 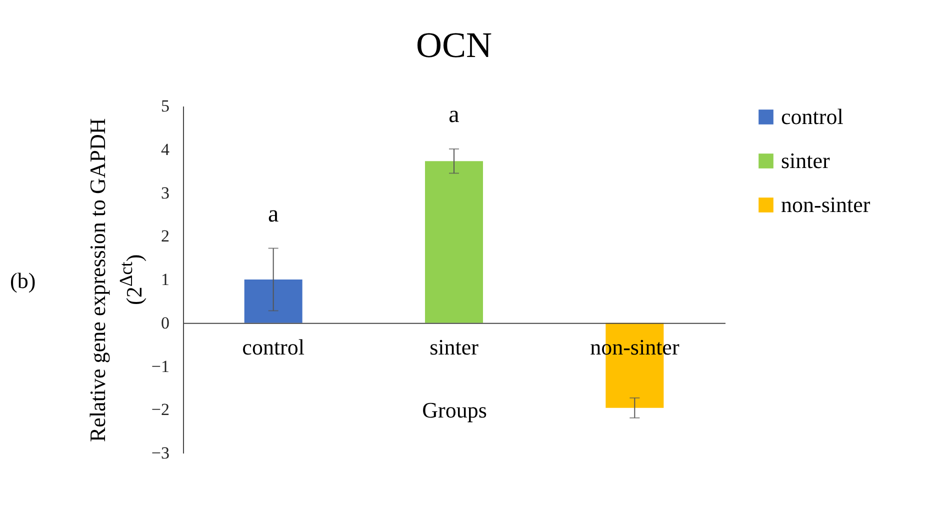 What do you see at coordinates (160, 366) in the screenshot?
I see `y-tick-label: −1` at bounding box center [160, 366].